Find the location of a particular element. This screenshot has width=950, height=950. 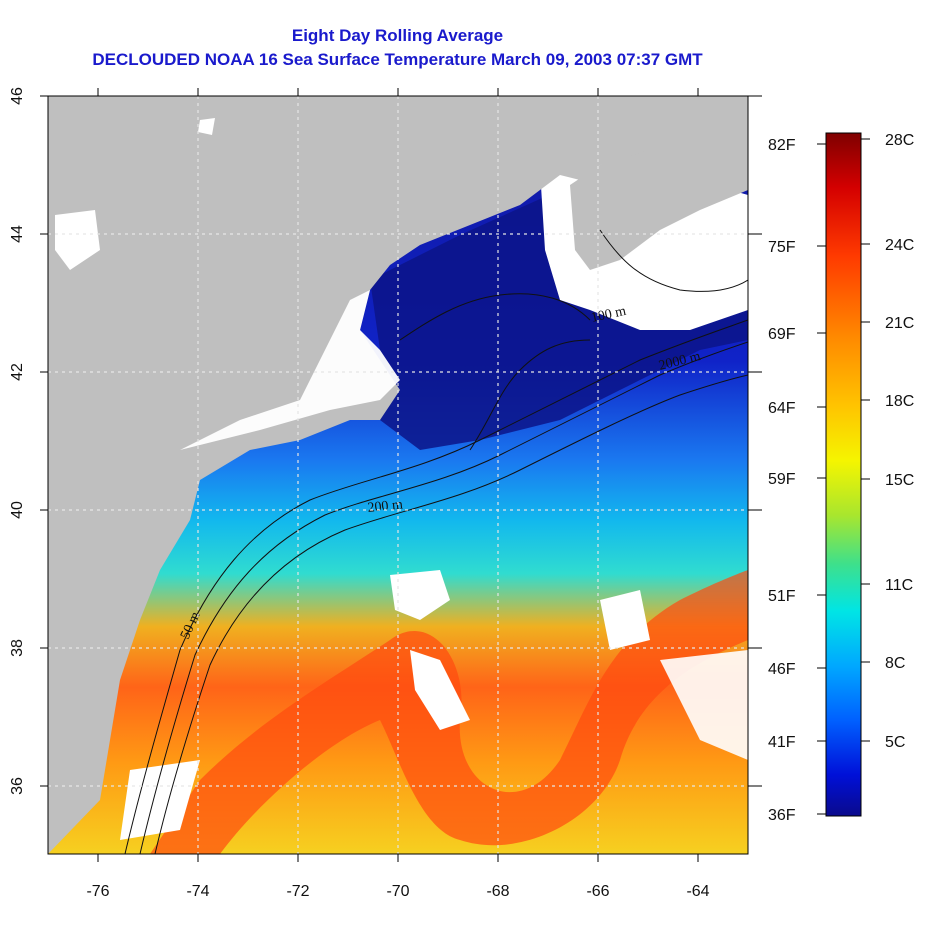

colorbar is located at coordinates (843, 474).